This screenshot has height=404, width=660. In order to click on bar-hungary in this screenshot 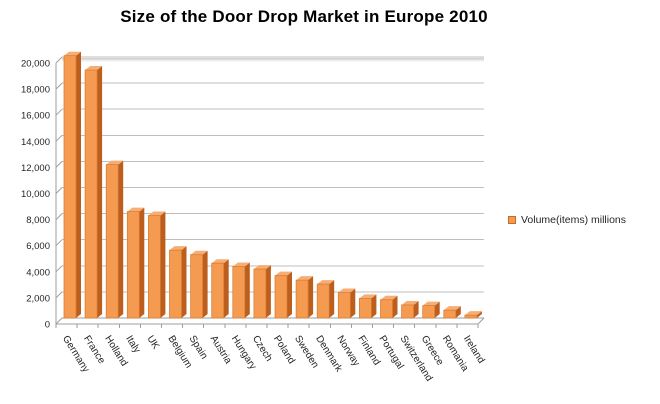, I will do `click(241, 290)`.